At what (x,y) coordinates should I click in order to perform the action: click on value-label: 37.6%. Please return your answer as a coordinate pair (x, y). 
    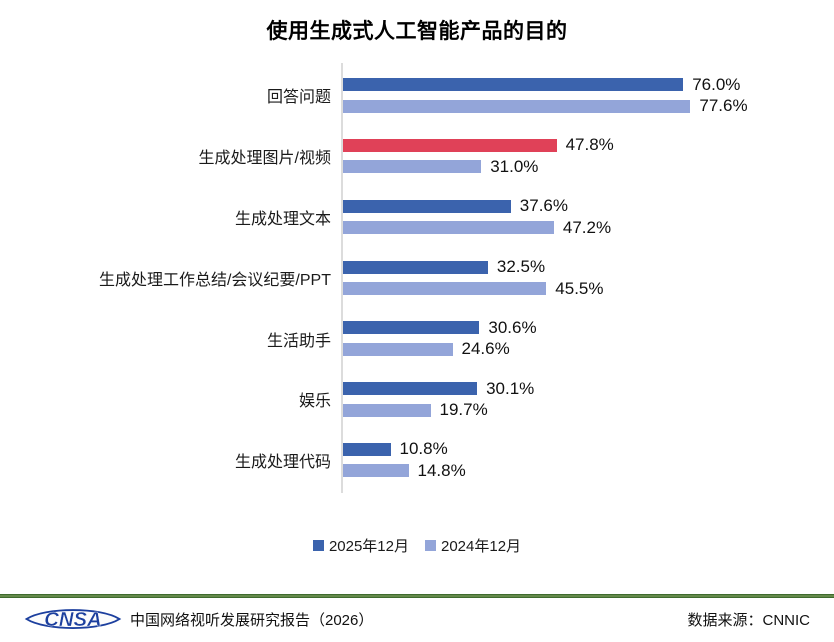
    Looking at the image, I should click on (543, 206).